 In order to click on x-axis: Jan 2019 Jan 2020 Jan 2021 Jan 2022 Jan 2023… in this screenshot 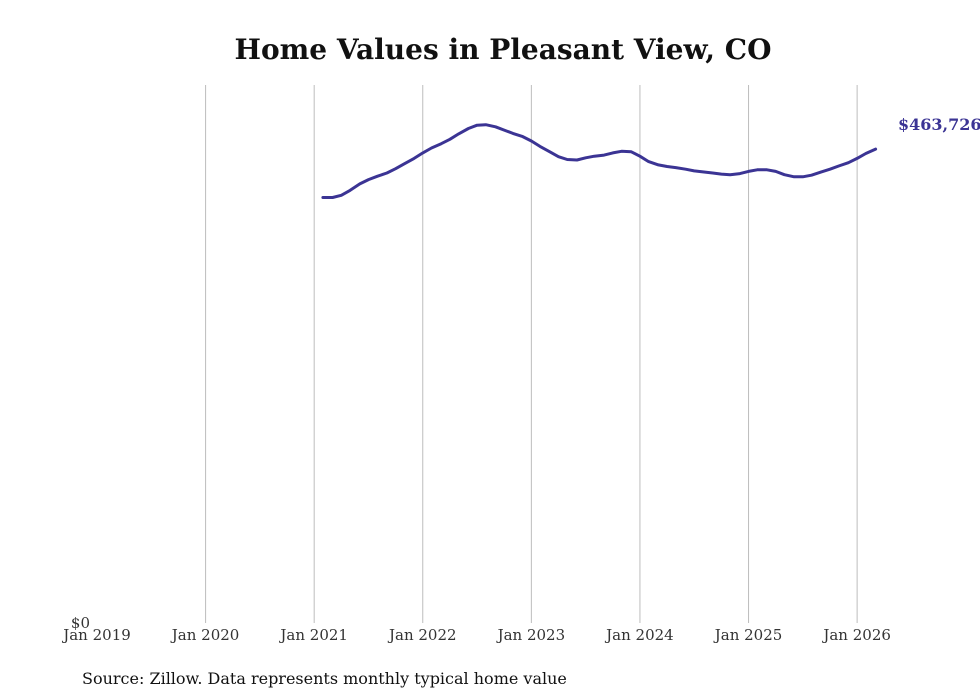, I will do `click(476, 635)`.